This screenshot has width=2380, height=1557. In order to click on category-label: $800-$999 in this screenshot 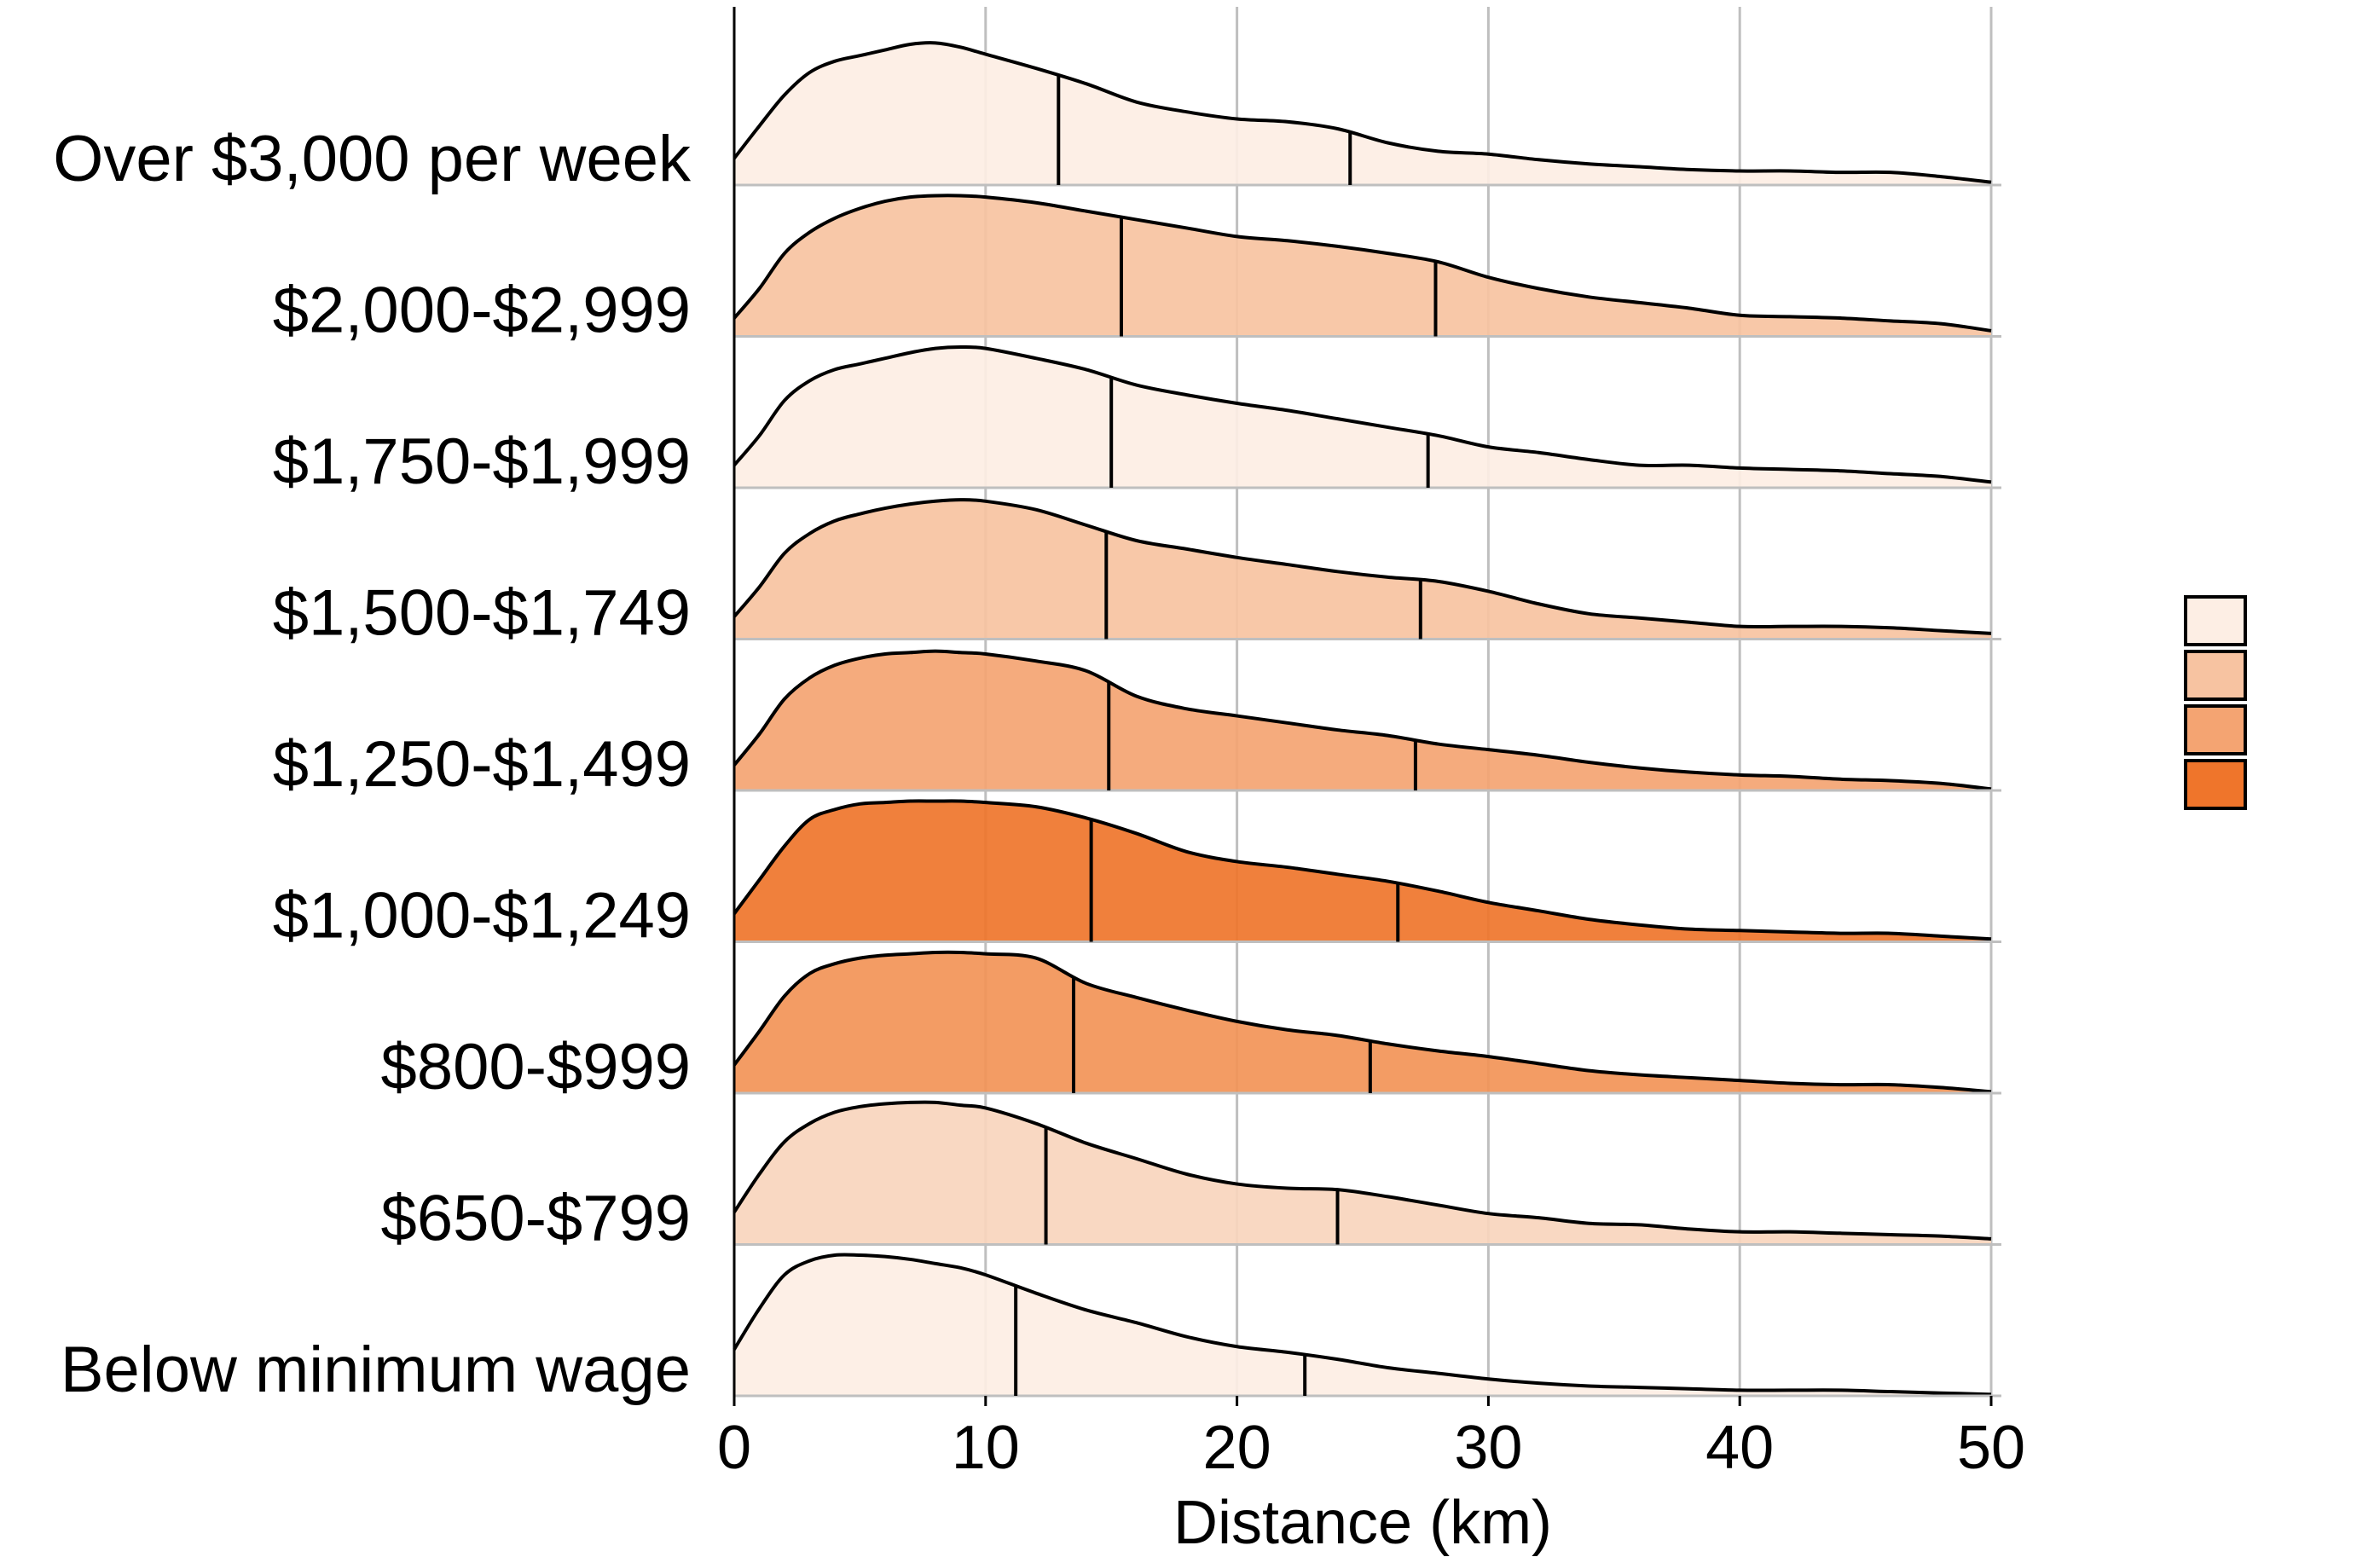, I will do `click(536, 1067)`.